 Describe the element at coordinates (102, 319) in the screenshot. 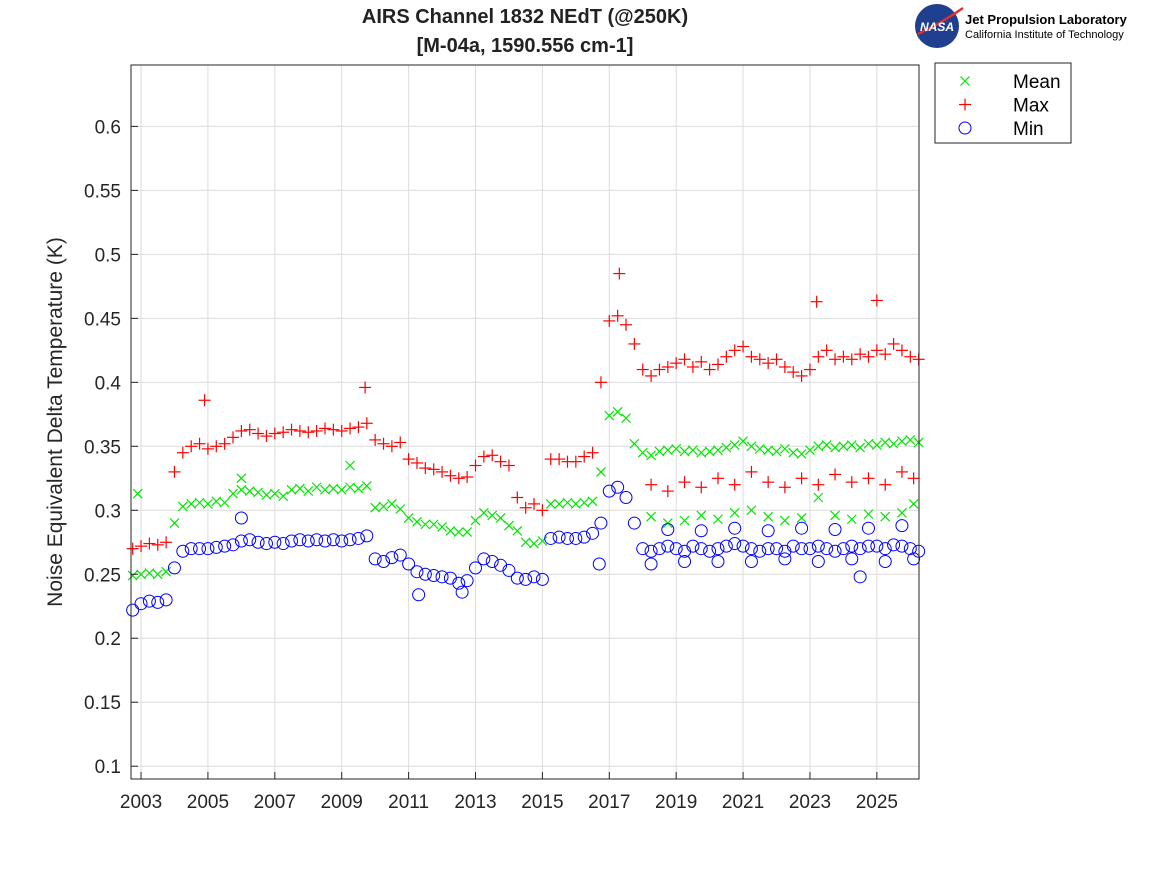

I see `y-tick-label: 0.45` at that location.